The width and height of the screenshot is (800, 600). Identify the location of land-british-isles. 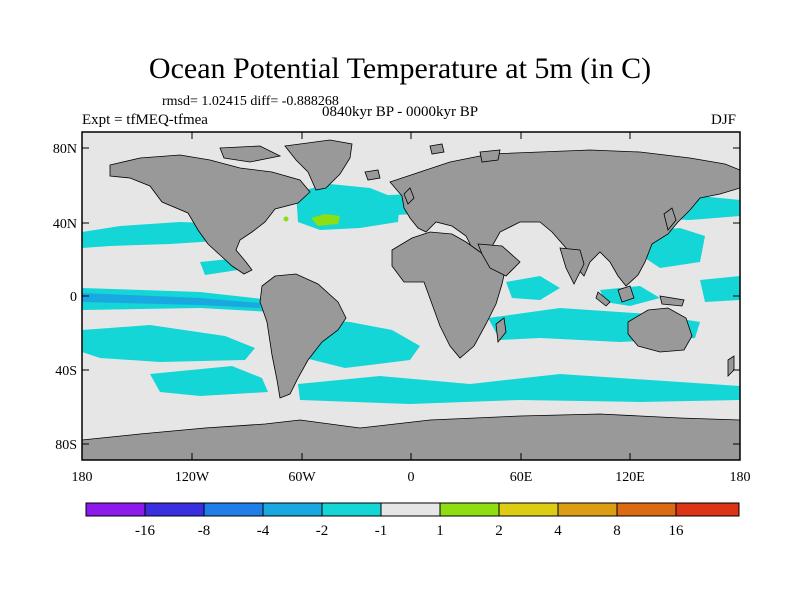
(409, 196).